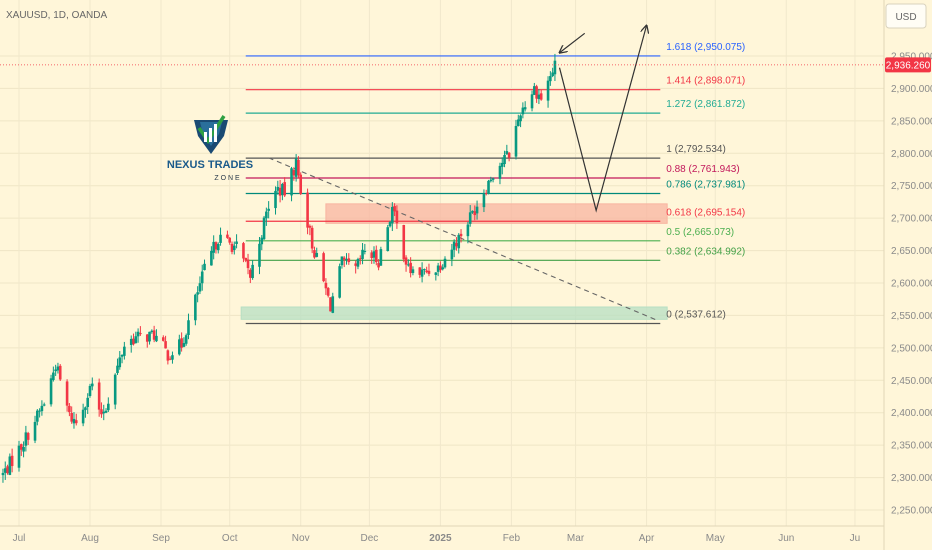 The width and height of the screenshot is (932, 550). Describe the element at coordinates (911, 348) in the screenshot. I see `price-tick-label: 2,500.000` at that location.